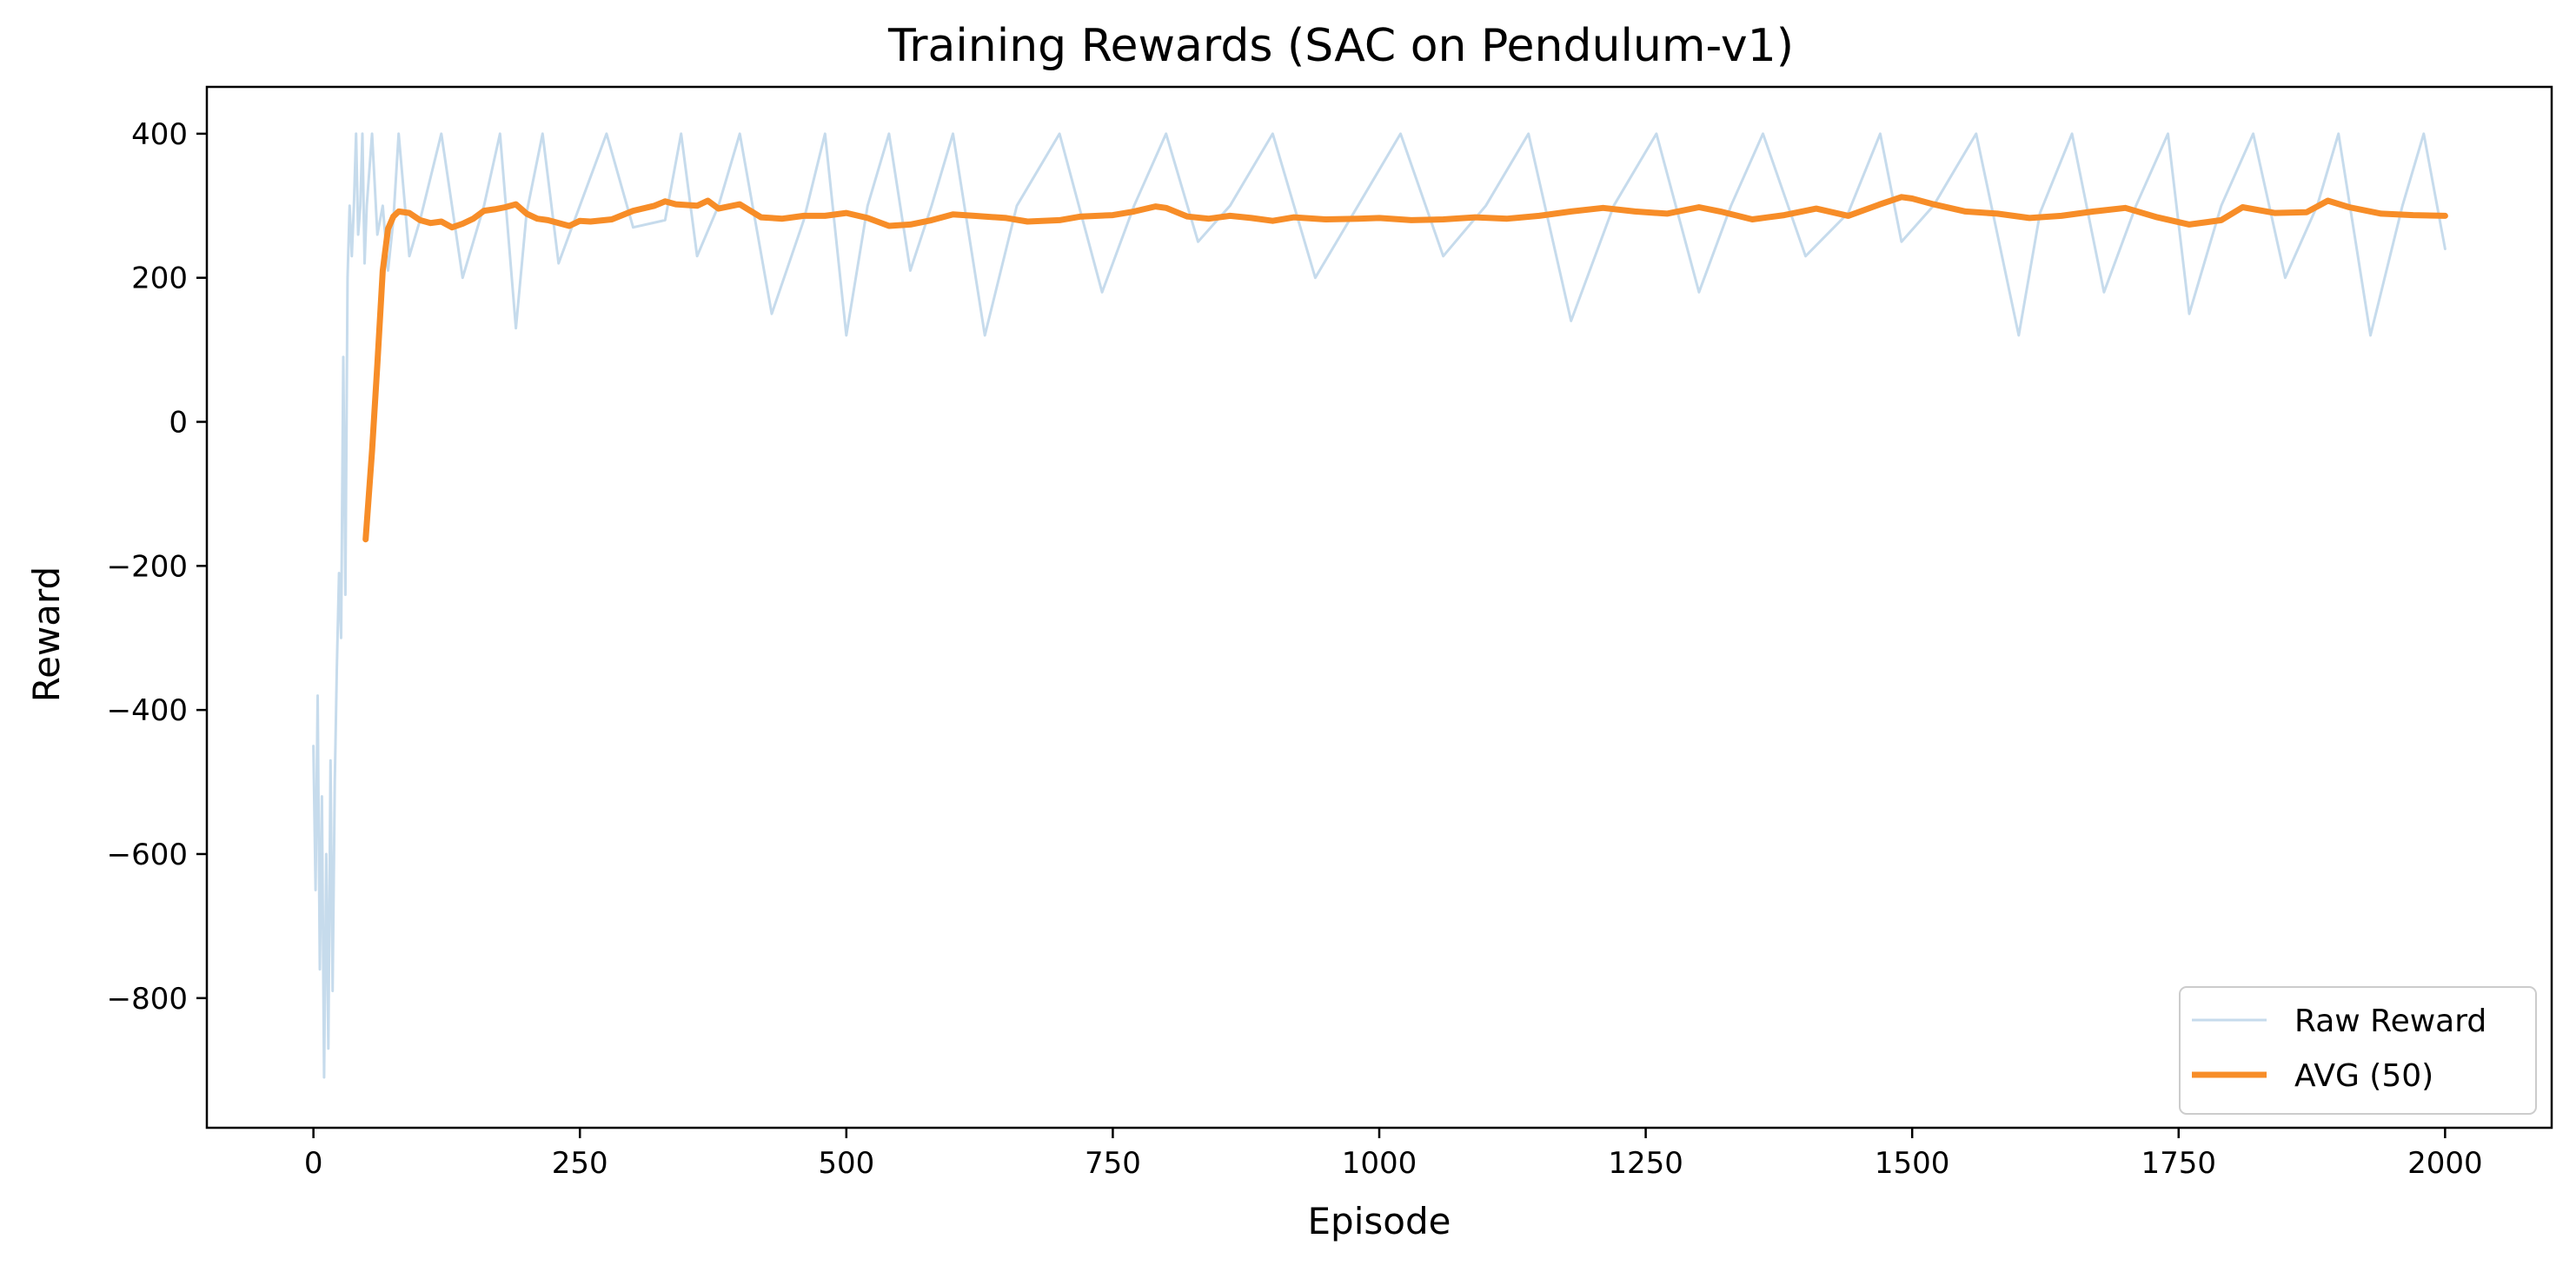 The height and width of the screenshot is (1272, 2576). I want to click on x-axis-label: Episode, so click(1380, 1221).